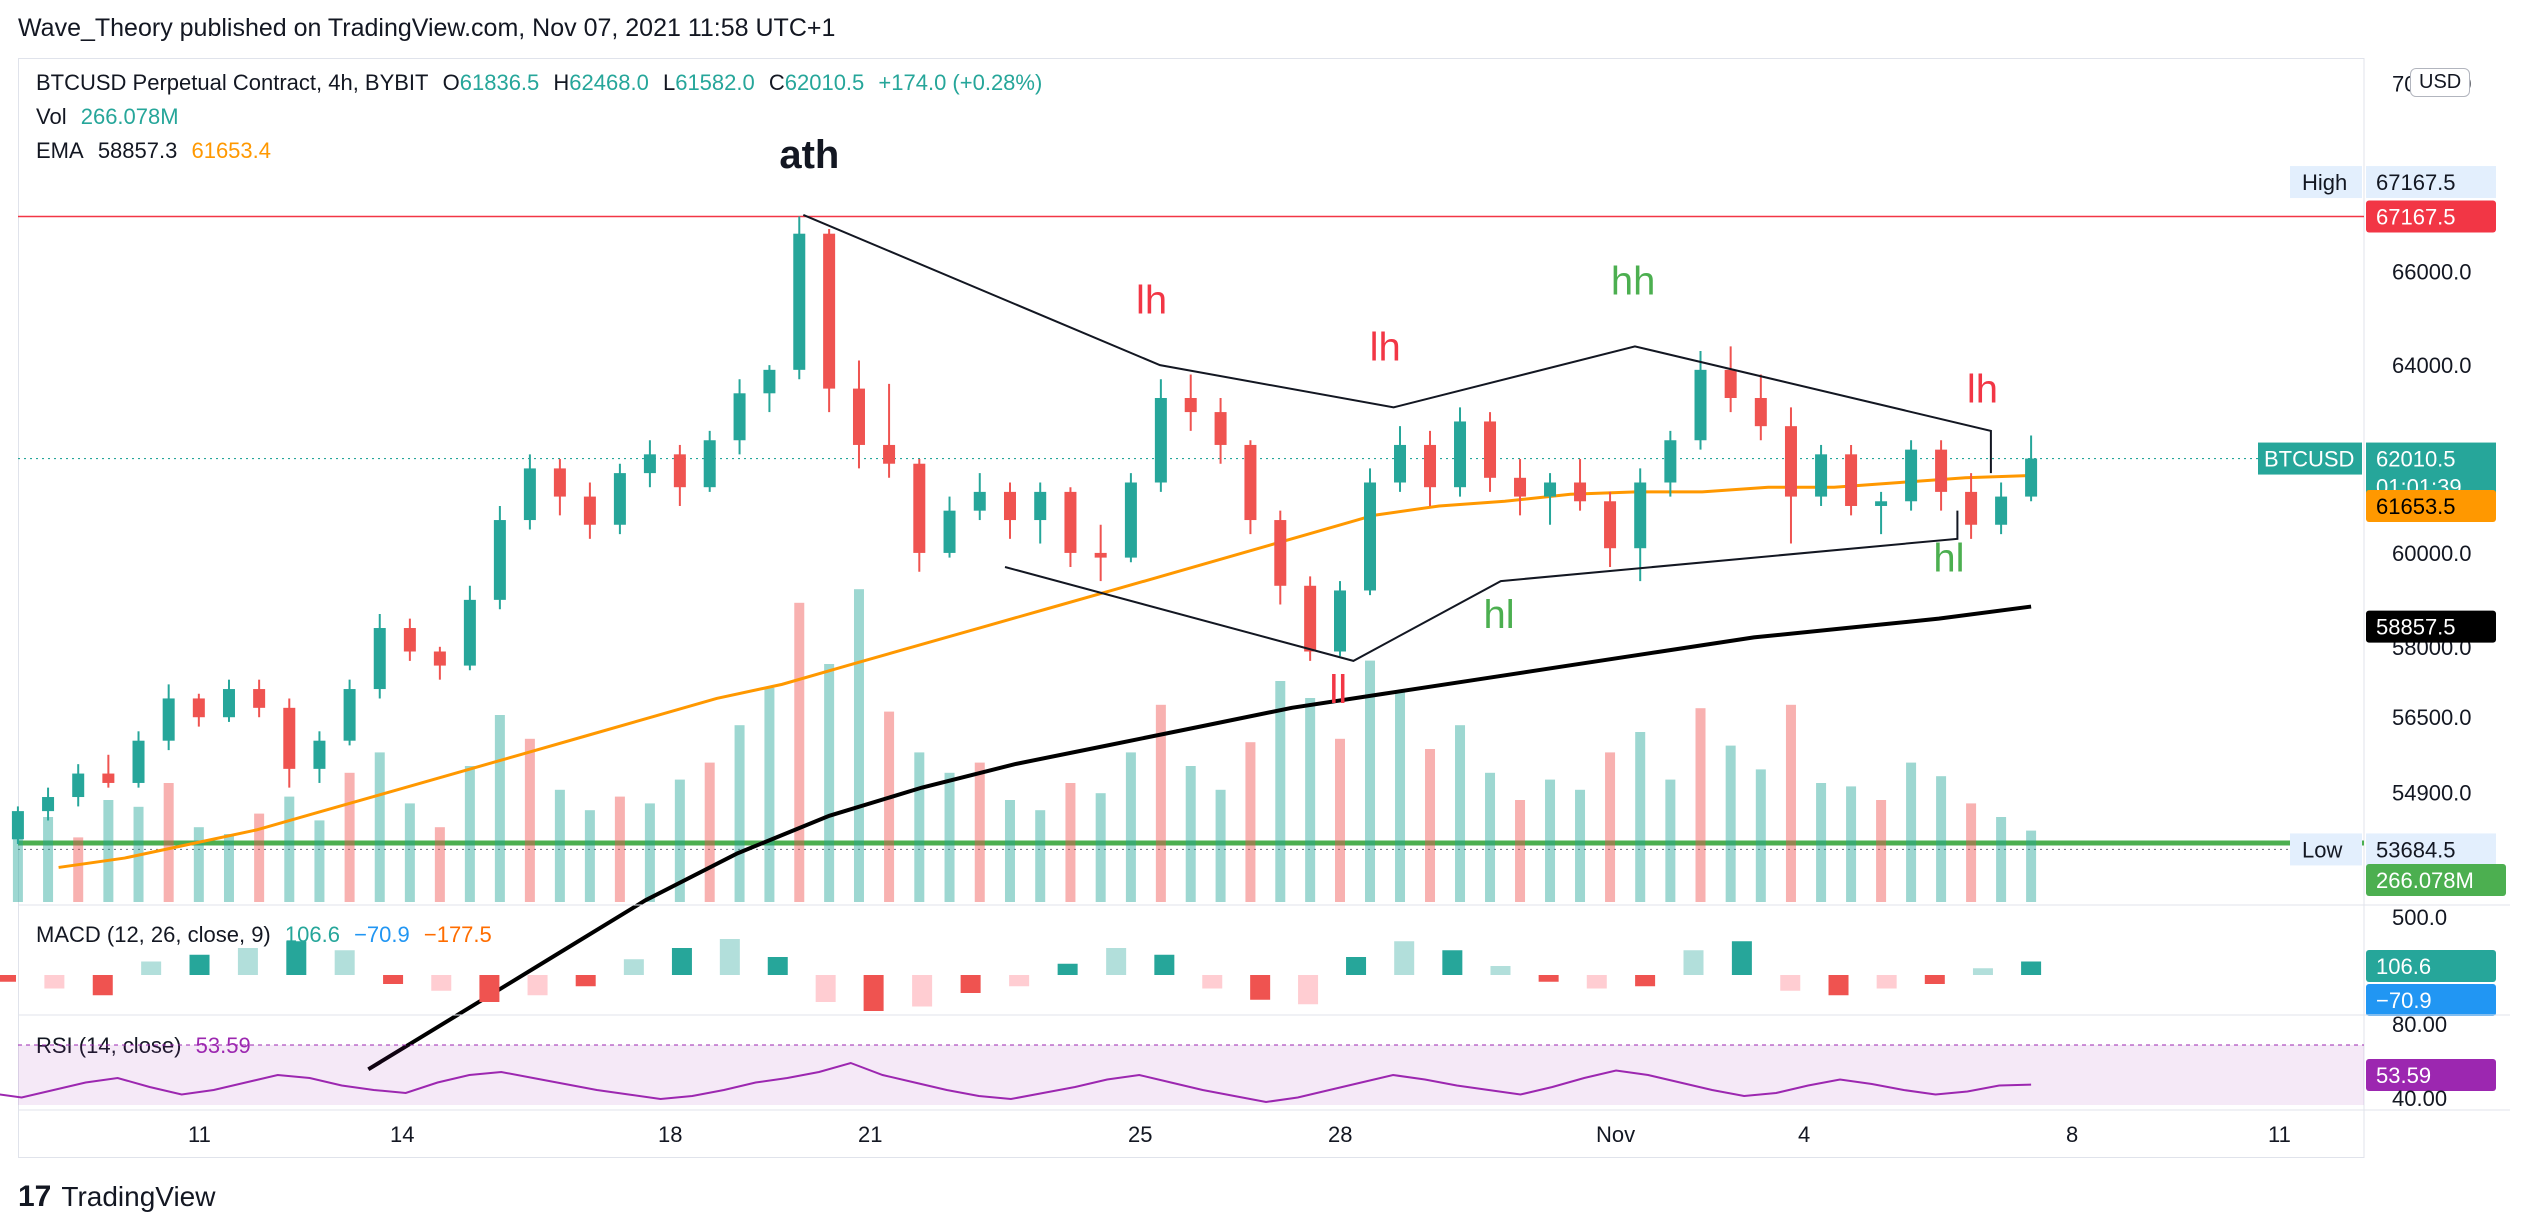 The image size is (2528, 1230). What do you see at coordinates (111, 117) in the screenshot?
I see `legend-volume-row: Vol 266.078M` at bounding box center [111, 117].